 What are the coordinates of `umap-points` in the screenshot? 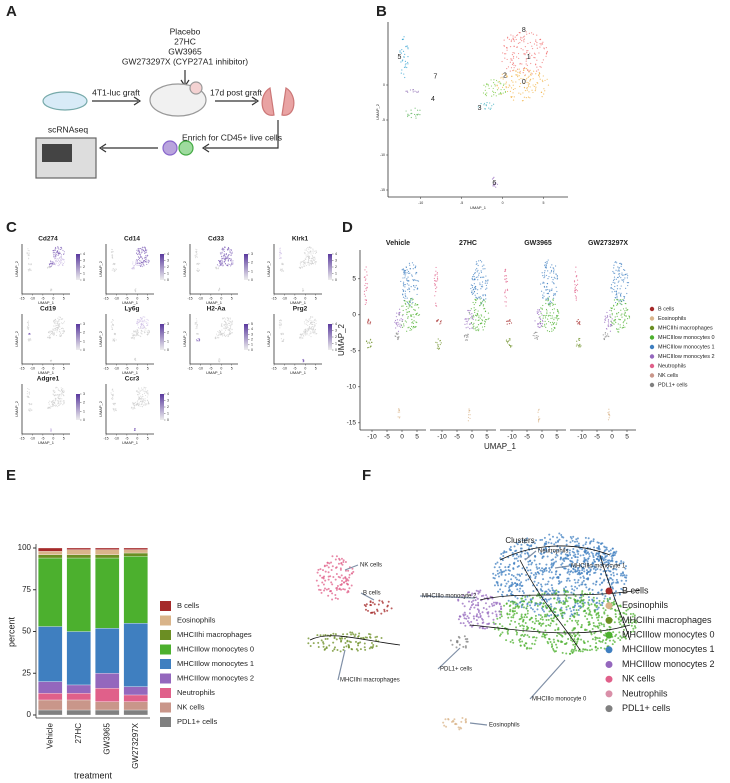 It's located at (298, 269).